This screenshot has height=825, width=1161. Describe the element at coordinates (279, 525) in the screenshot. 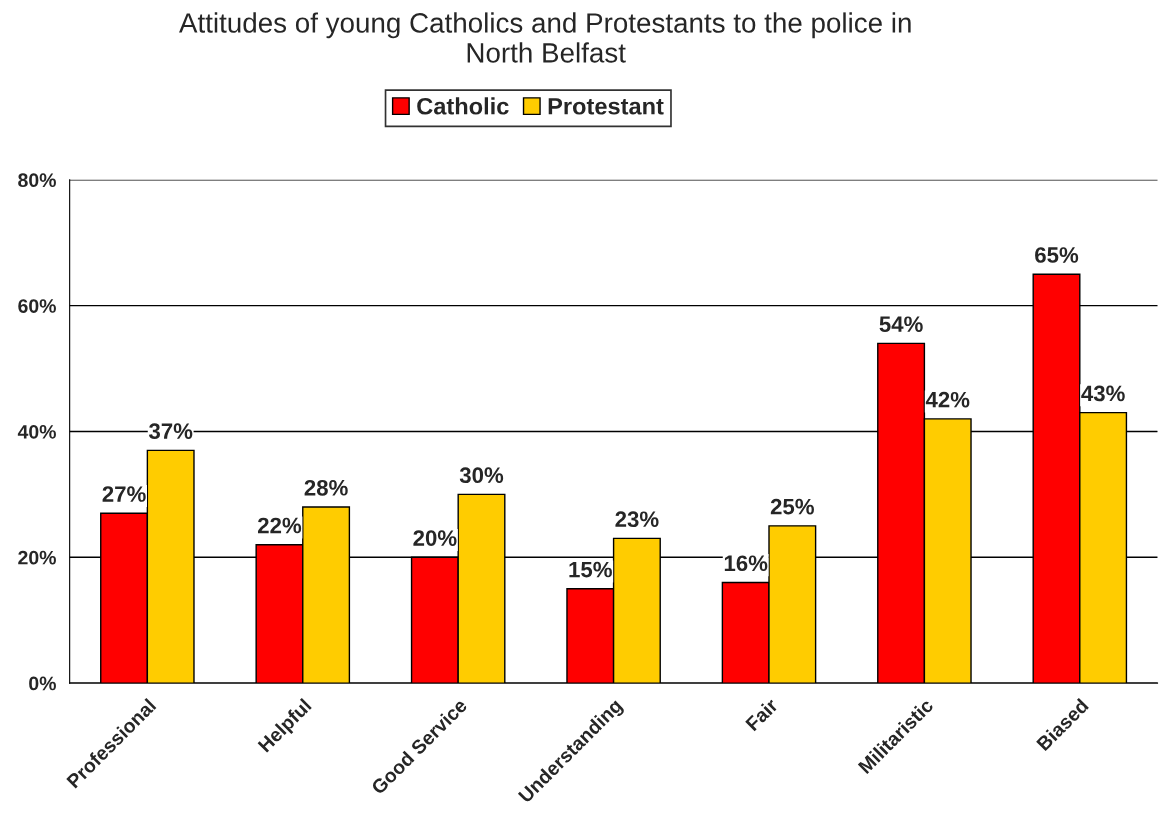

I see `data-label: 22%` at that location.